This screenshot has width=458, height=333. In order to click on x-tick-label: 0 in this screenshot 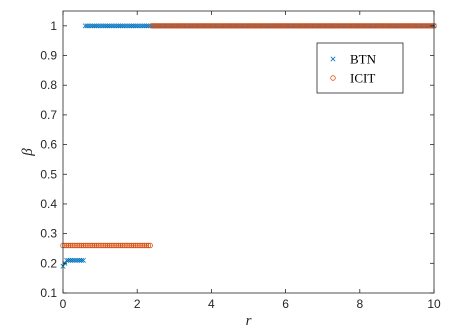, I will do `click(63, 304)`.